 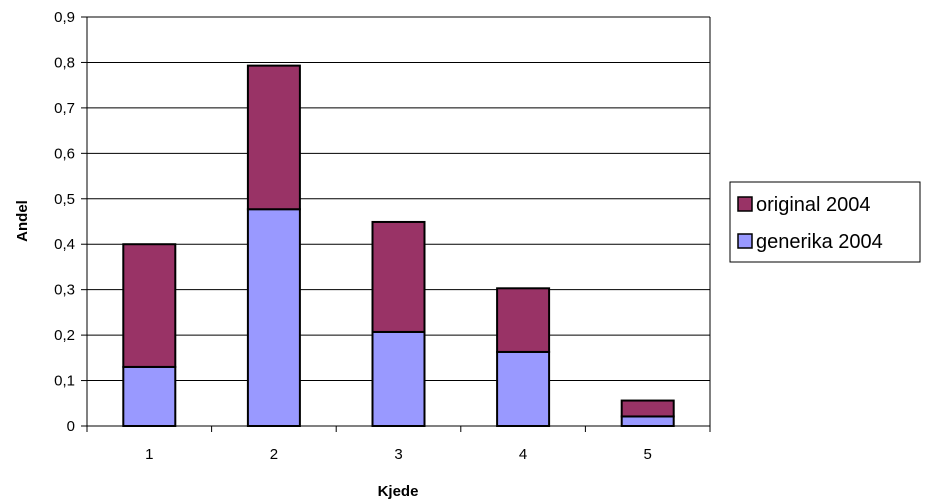 I want to click on y-tick-label: 0,9, so click(x=64, y=17).